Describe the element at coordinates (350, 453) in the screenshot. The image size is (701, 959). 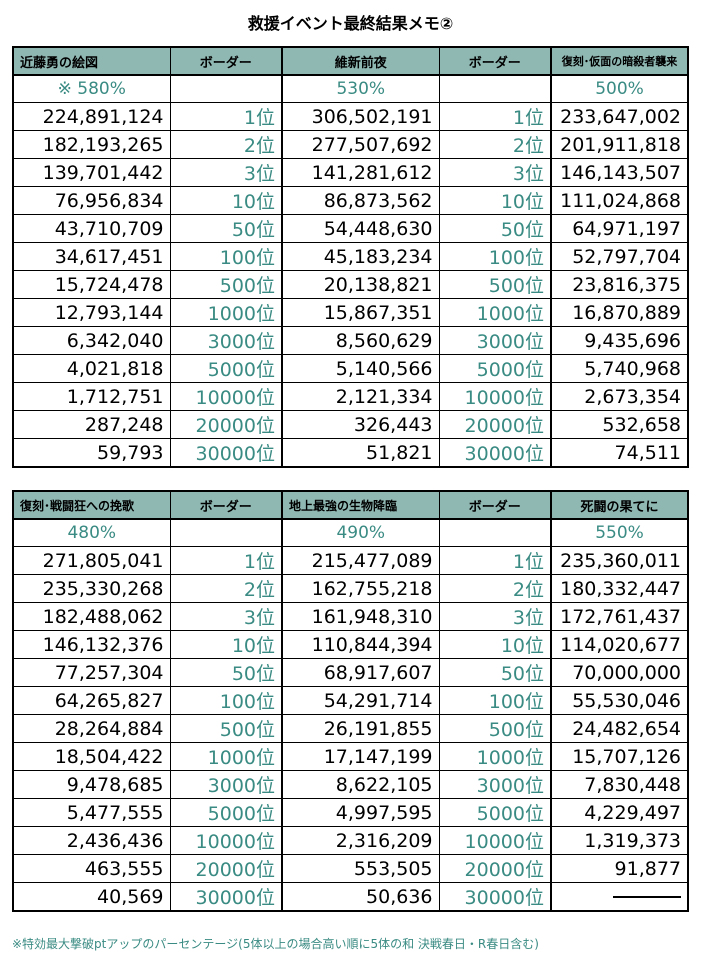
I see `table-row: 59,793 30000位 51,821 30000位 74,511` at that location.